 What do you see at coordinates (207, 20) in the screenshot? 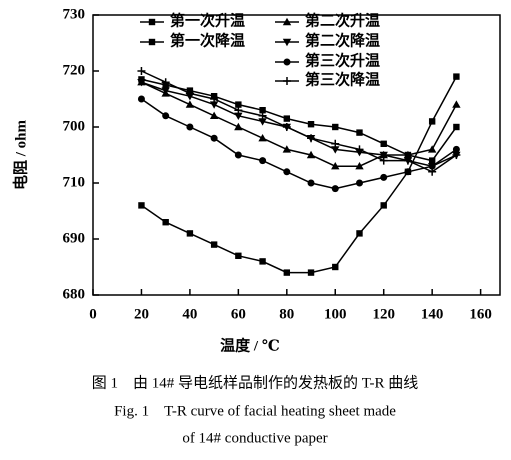
I see `legend-label: 第一次升温` at bounding box center [207, 20].